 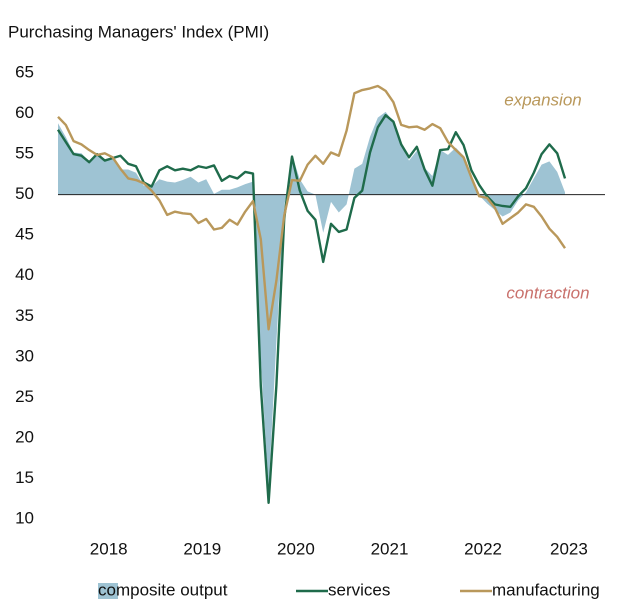 I want to click on x-tick-label: 2021, so click(x=390, y=548).